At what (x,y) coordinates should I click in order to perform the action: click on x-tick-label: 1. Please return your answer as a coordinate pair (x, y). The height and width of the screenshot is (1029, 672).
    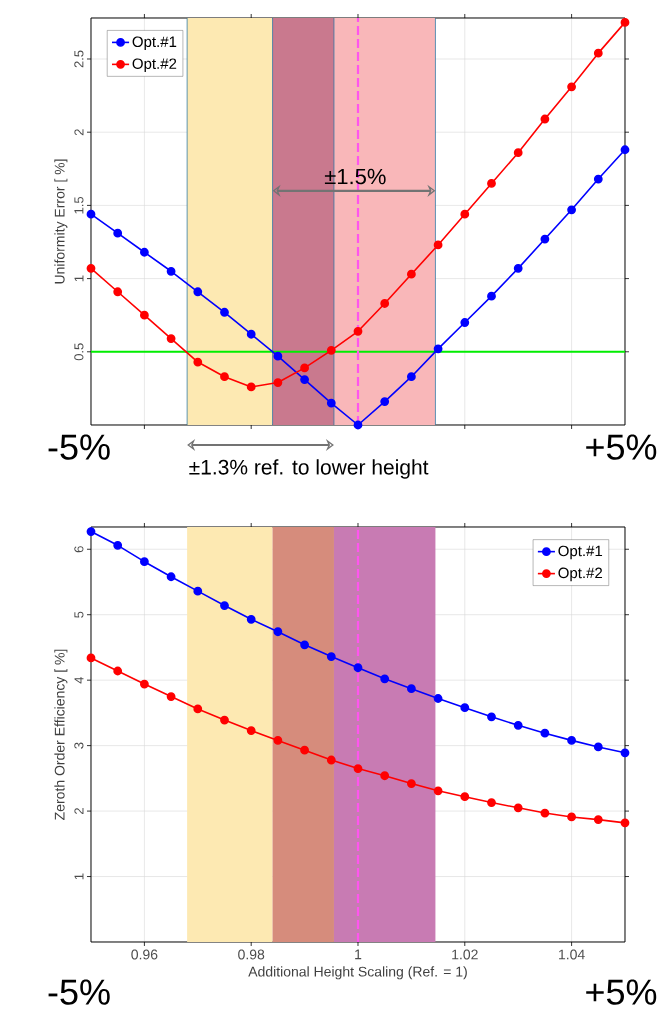
    Looking at the image, I should click on (358, 954).